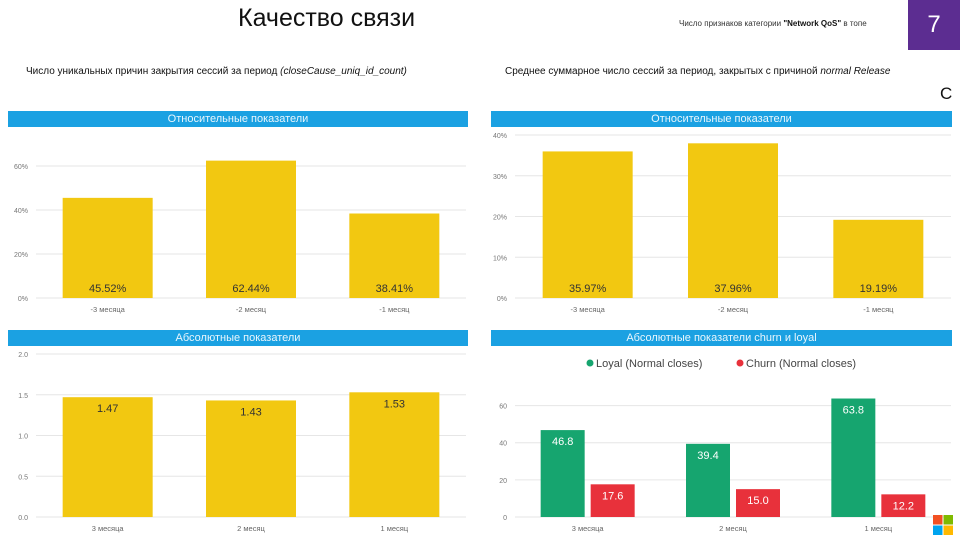 The height and width of the screenshot is (540, 960). I want to click on chart0-xtick-label: -3 месяца, so click(107, 309).